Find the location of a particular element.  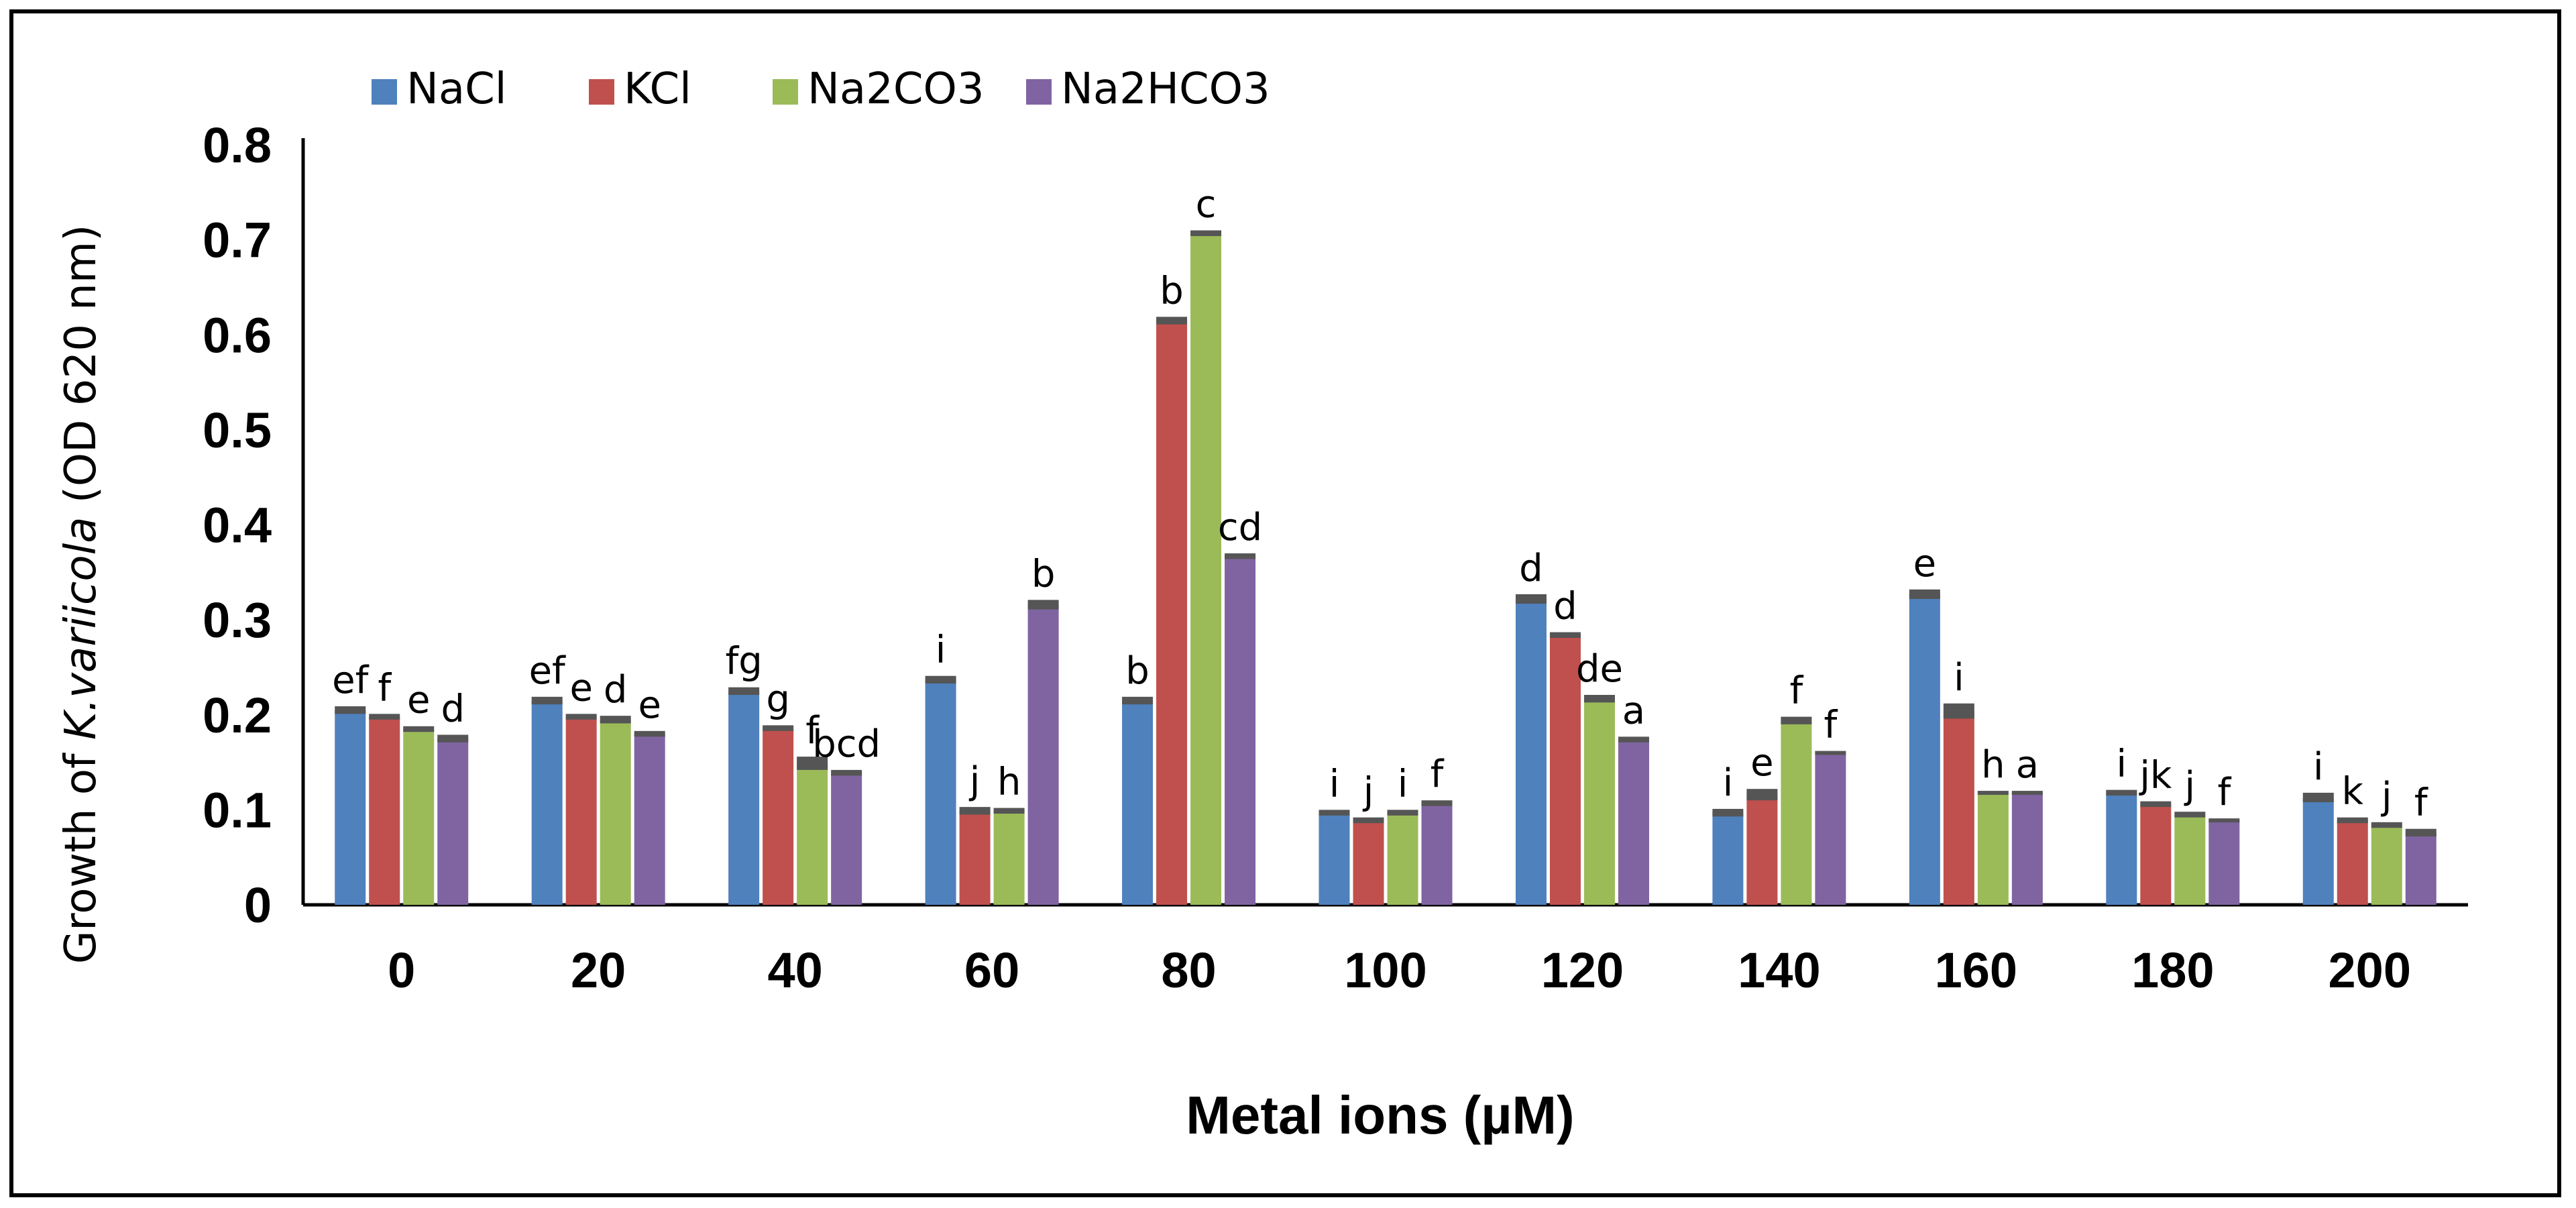

x-axis-title: Metal ions (µM) is located at coordinates (1380, 1115).